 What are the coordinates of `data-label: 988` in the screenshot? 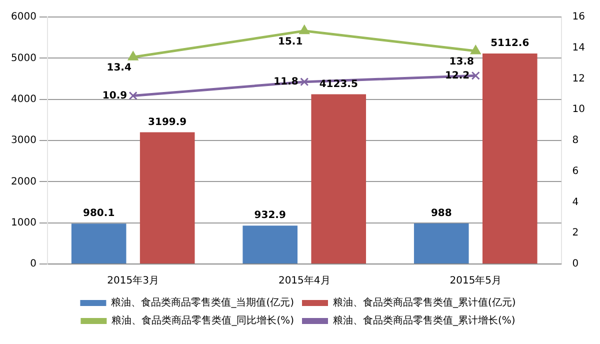 It's located at (441, 213).